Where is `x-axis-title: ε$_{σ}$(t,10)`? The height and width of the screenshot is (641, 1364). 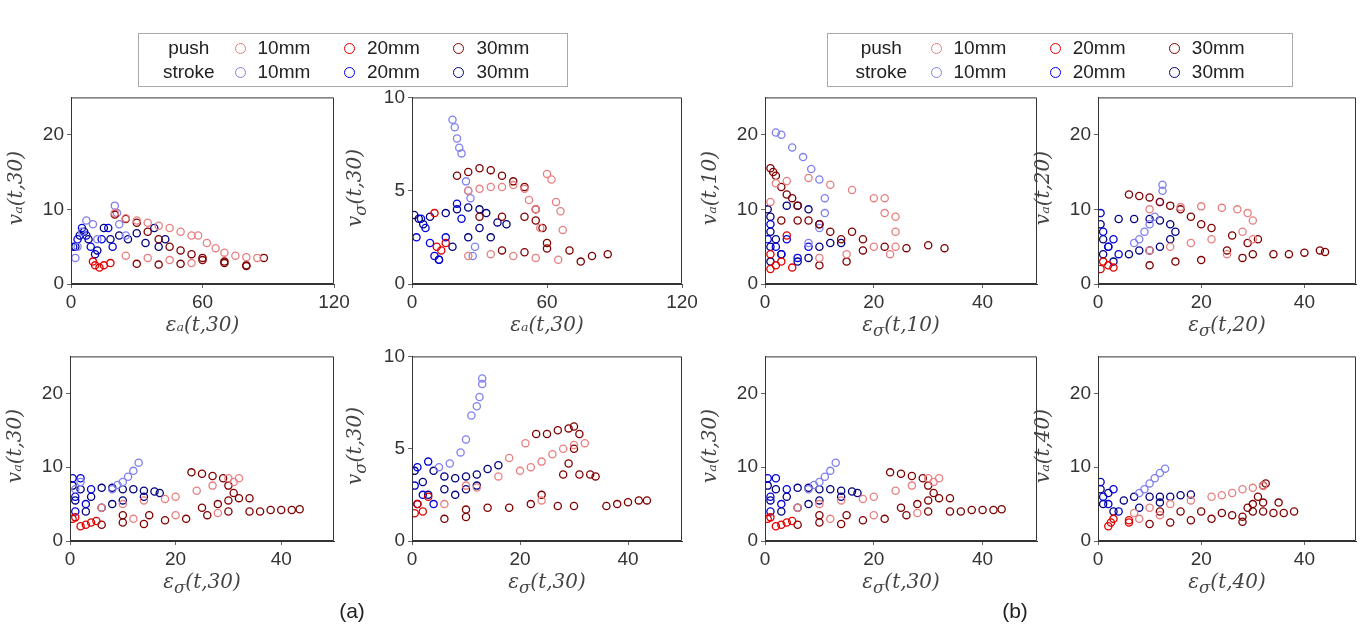 x-axis-title: ε$_{σ}$(t,10) is located at coordinates (901, 326).